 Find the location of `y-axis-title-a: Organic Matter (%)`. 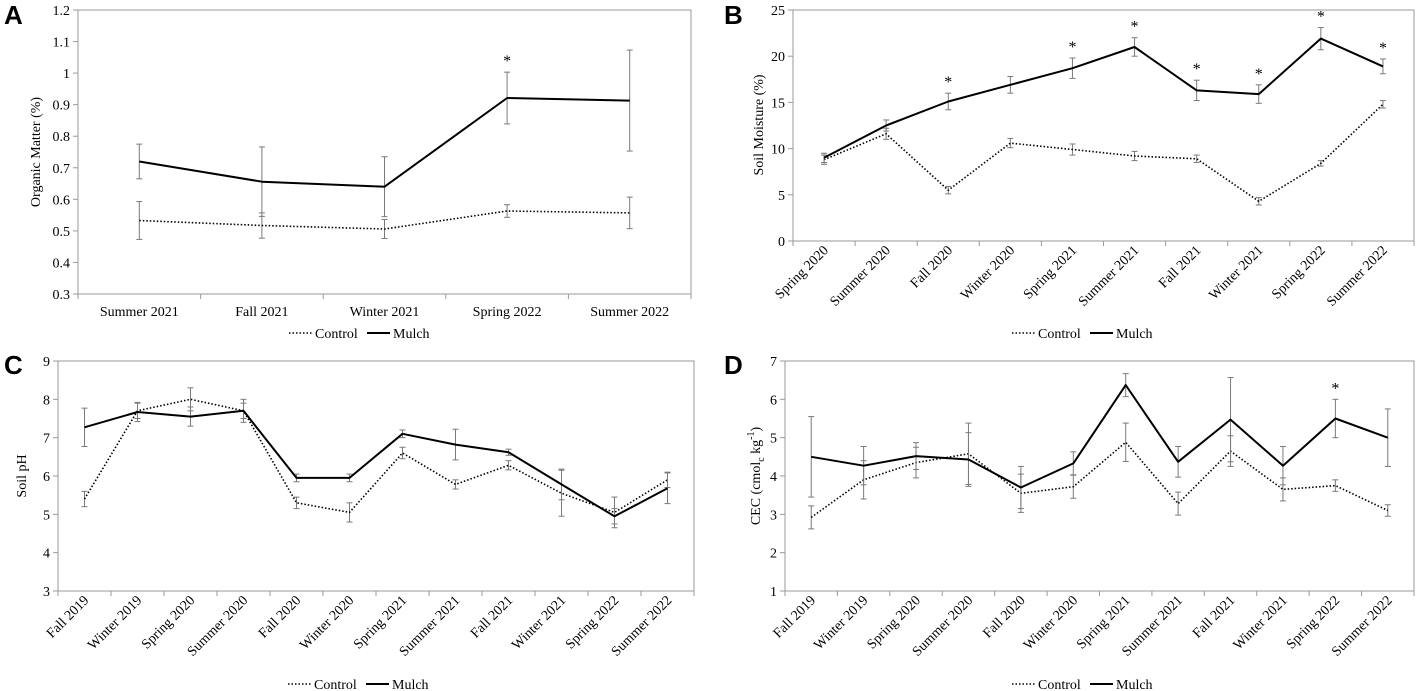

y-axis-title-a: Organic Matter (%) is located at coordinates (36, 152).